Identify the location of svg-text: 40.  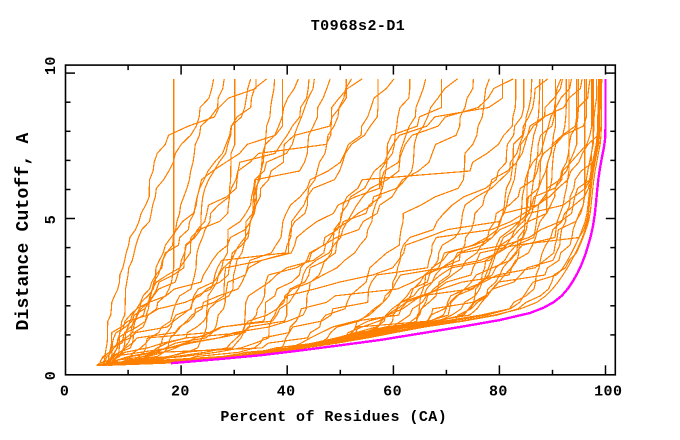
(286, 392).